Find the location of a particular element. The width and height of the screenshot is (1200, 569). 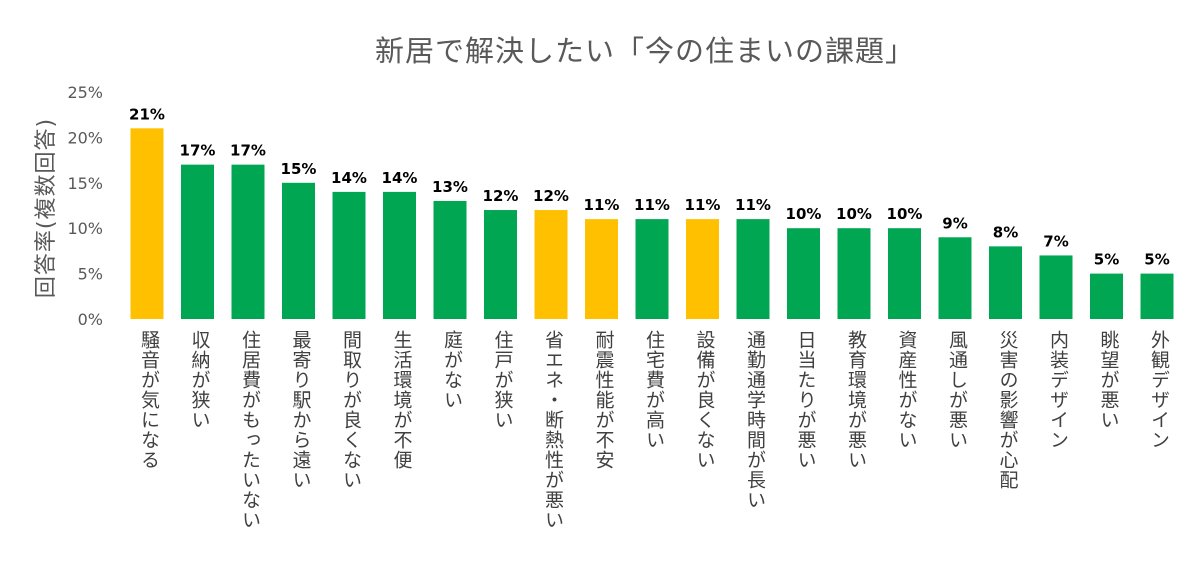

x-tick-label: 日当たりが悪い is located at coordinates (805, 400).